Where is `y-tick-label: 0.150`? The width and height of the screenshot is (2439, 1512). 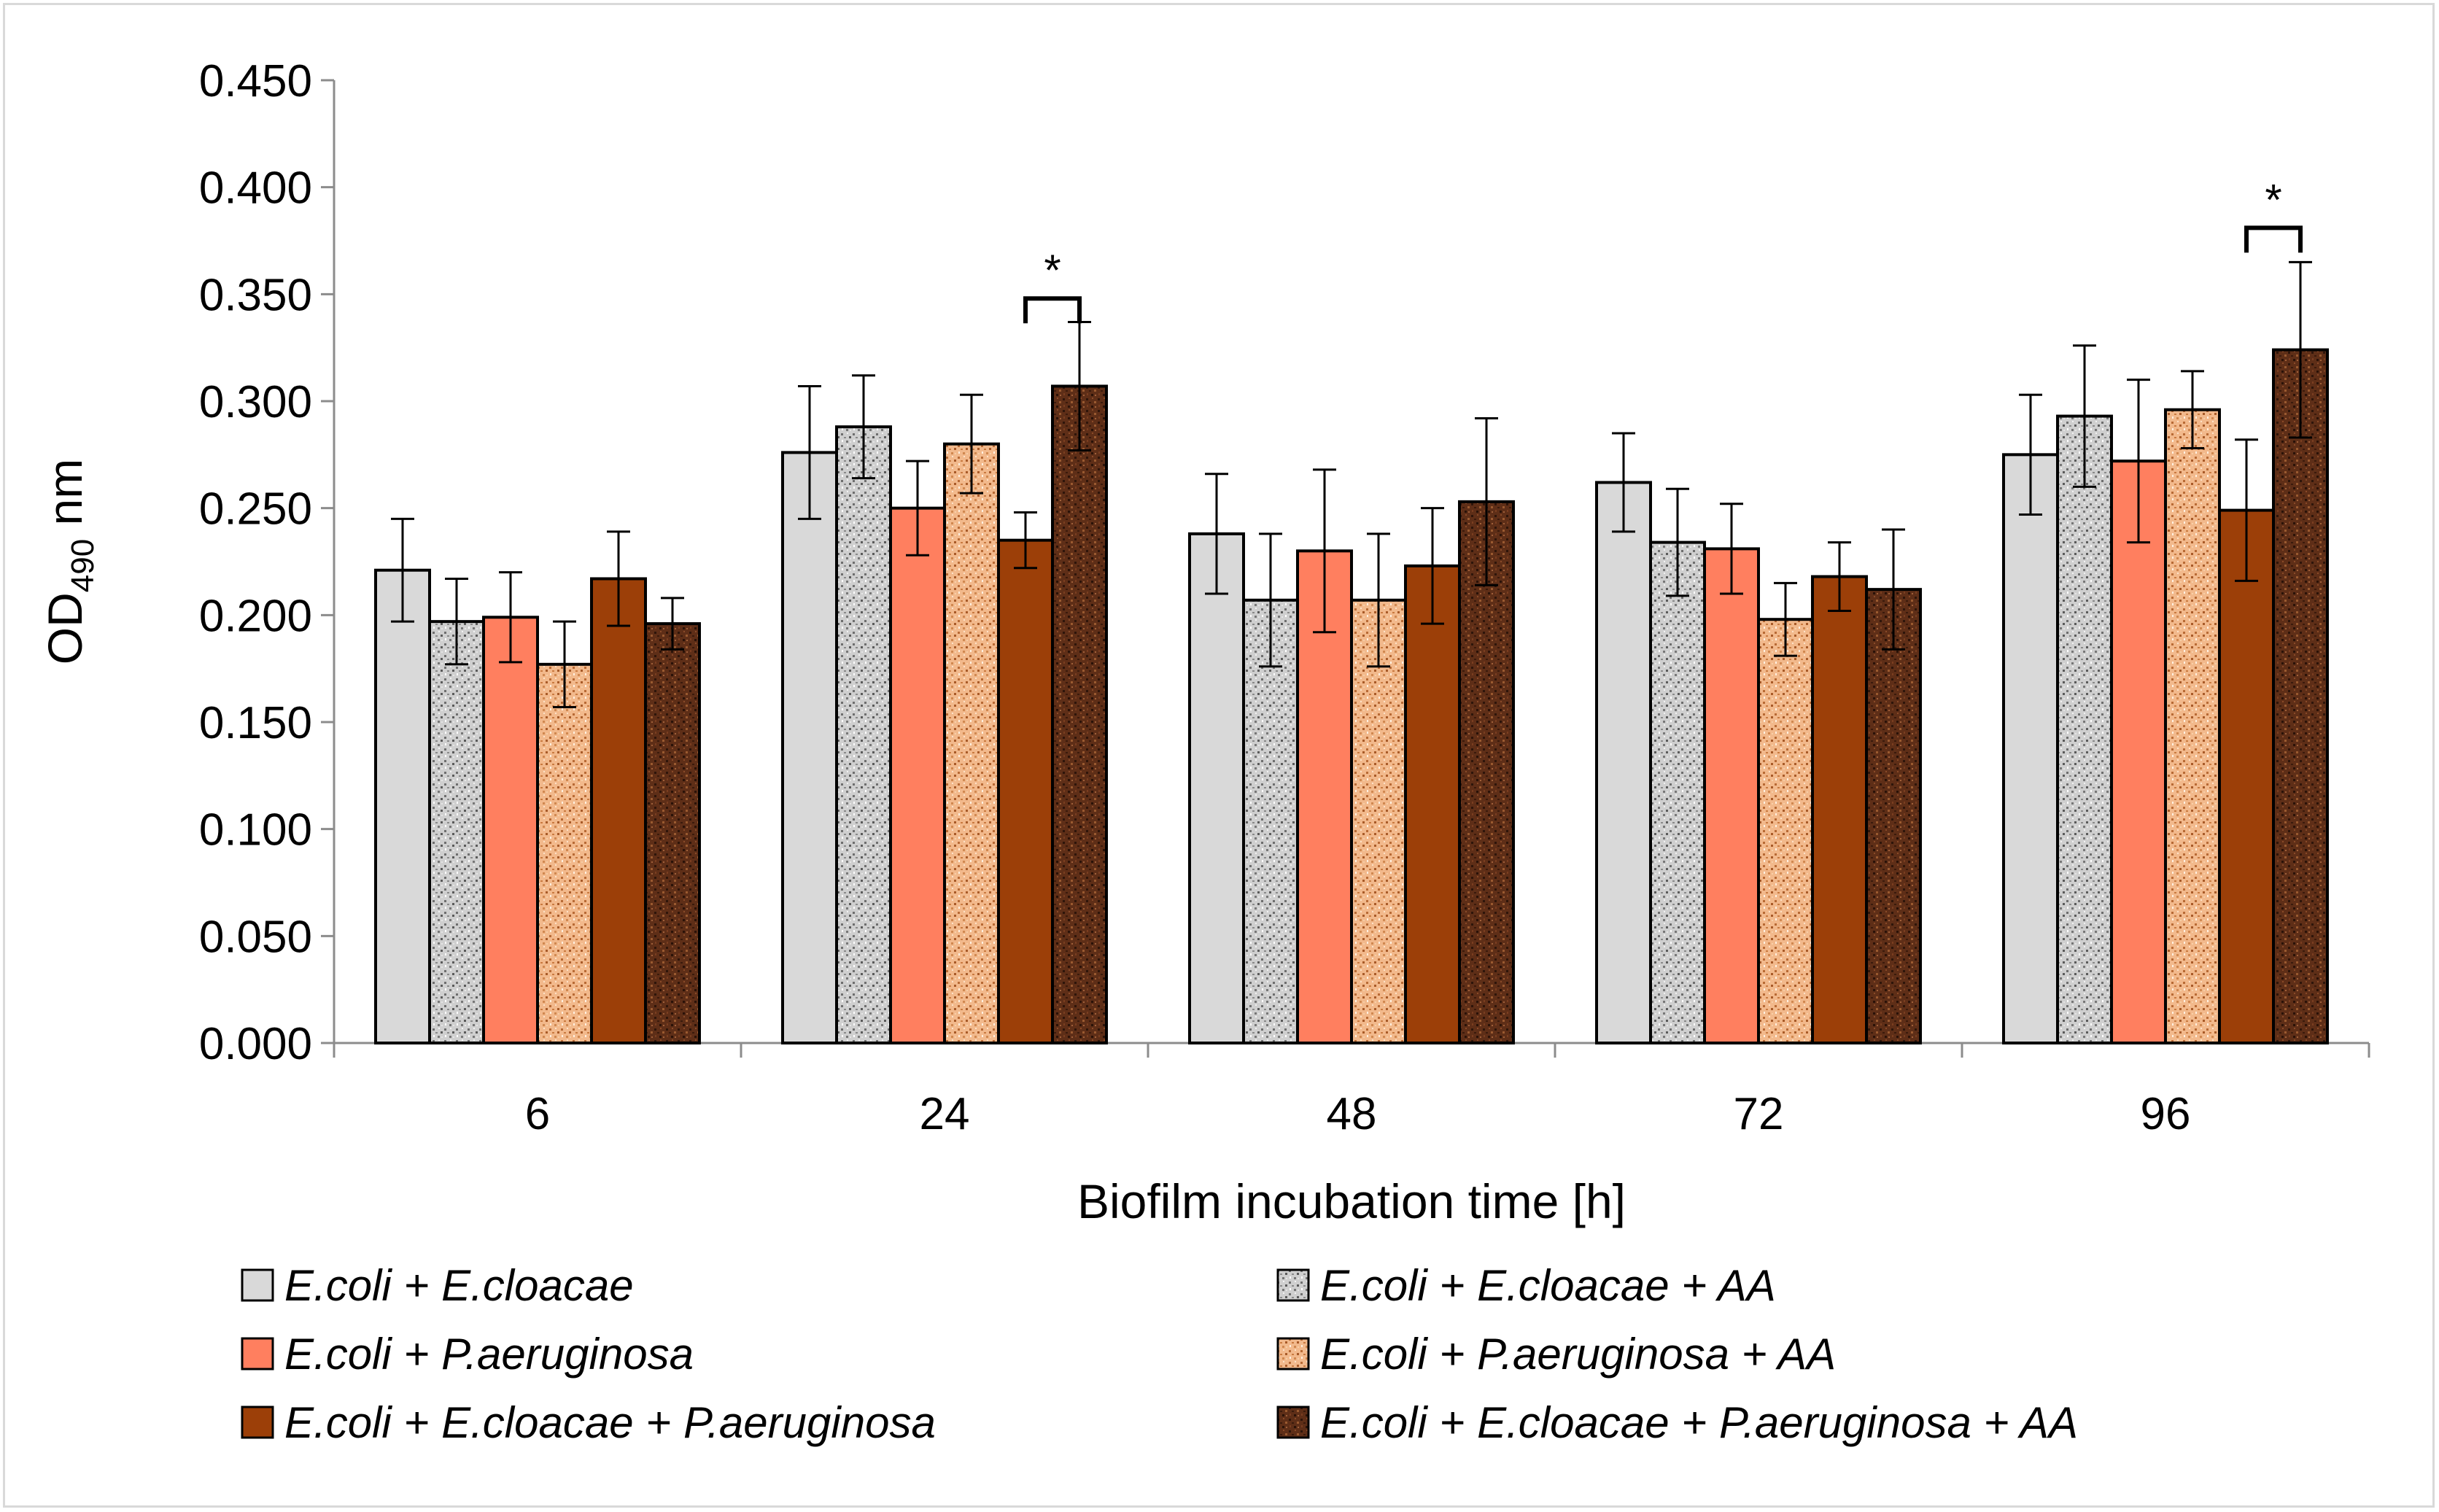
y-tick-label: 0.150 is located at coordinates (255, 723).